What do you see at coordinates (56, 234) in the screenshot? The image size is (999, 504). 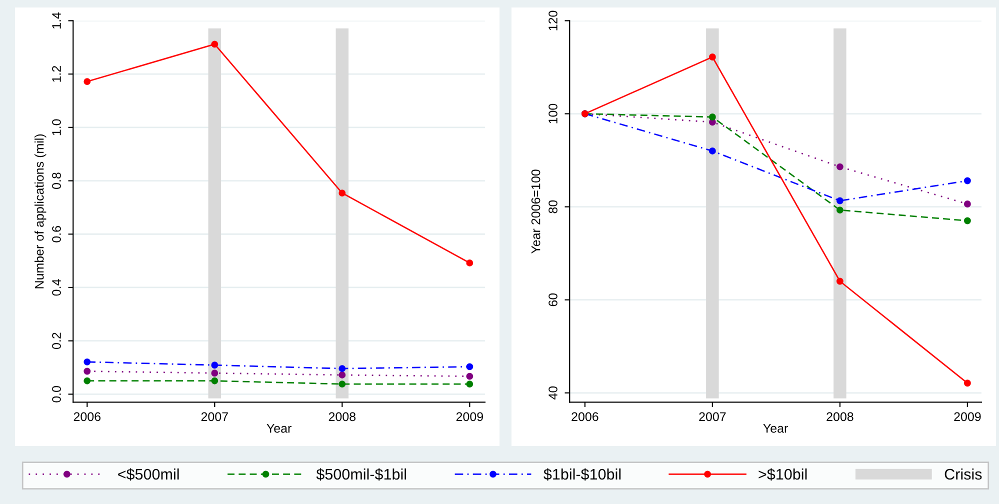 I see `y-tick-label: 0.6` at bounding box center [56, 234].